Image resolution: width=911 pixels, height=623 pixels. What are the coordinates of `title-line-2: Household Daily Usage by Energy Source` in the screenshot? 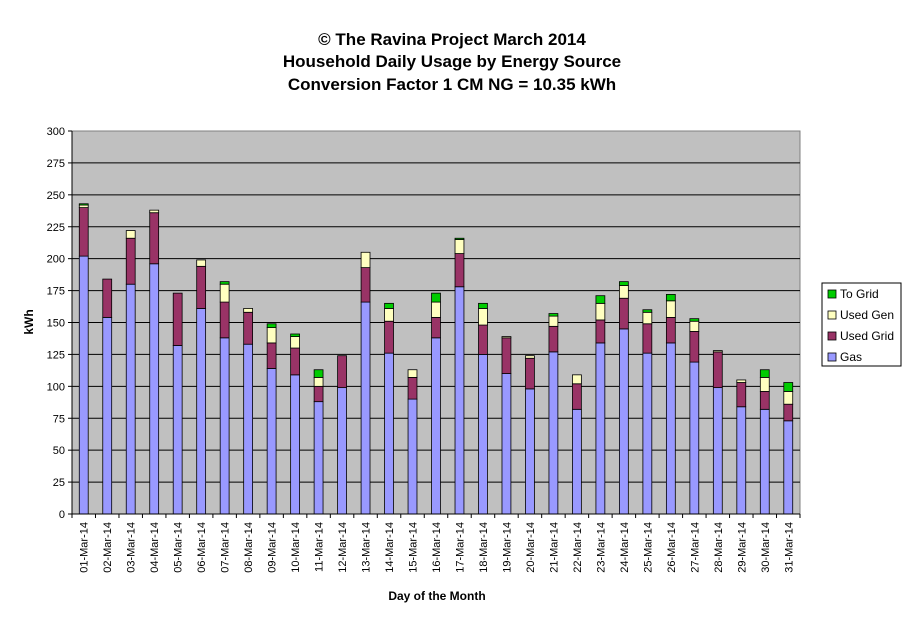 It's located at (452, 61).